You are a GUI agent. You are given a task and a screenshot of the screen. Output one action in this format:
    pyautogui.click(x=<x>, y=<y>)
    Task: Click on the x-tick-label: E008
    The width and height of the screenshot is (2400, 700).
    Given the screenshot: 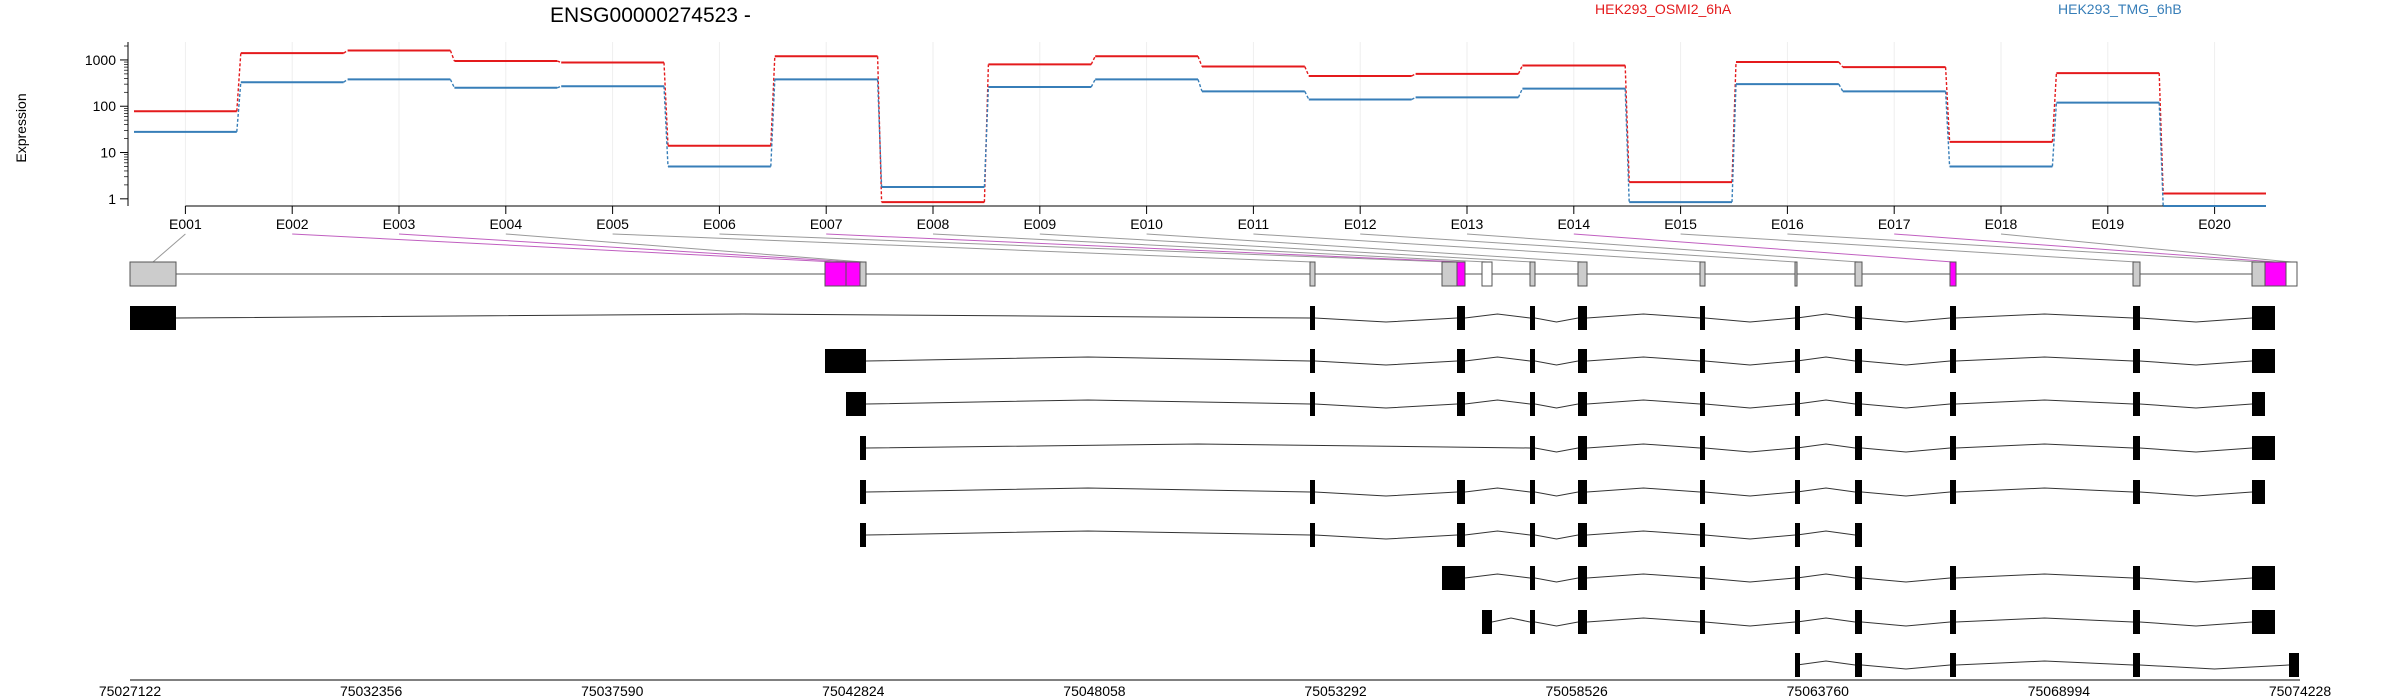 What is the action you would take?
    pyautogui.click(x=933, y=224)
    